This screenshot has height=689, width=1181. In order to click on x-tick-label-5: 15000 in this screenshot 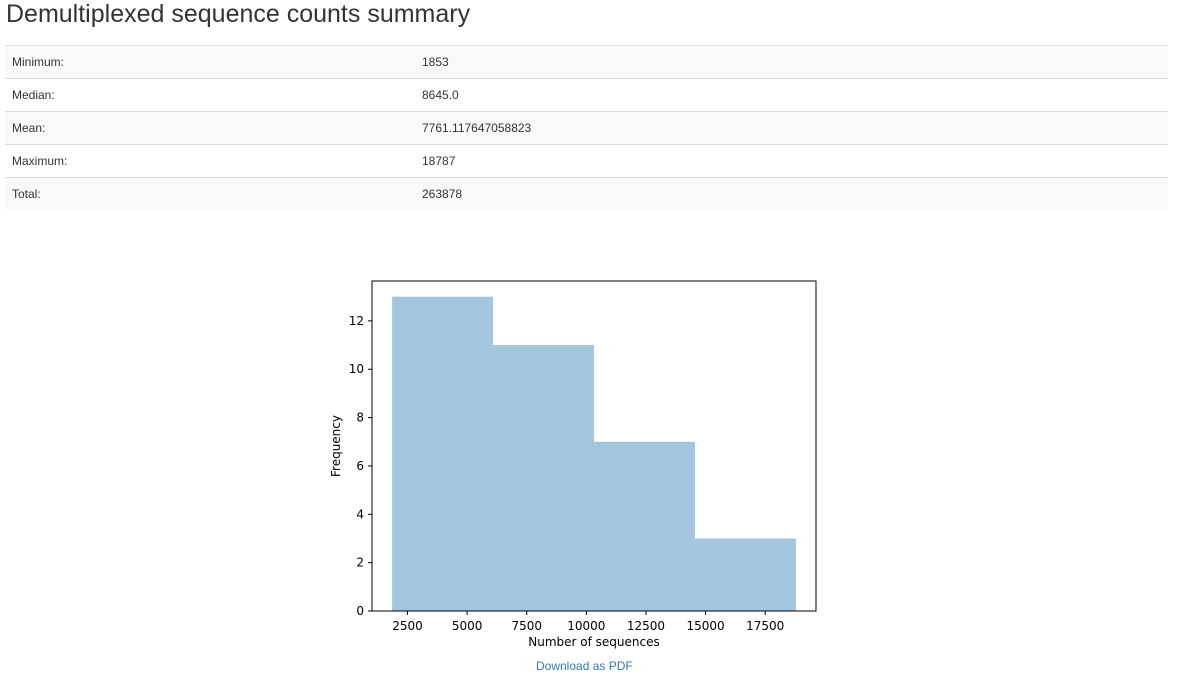, I will do `click(706, 626)`.